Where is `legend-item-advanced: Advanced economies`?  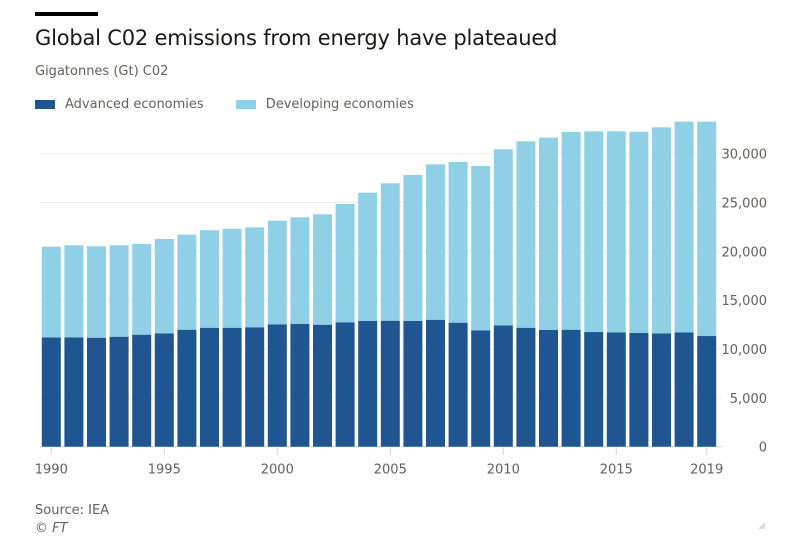
legend-item-advanced: Advanced economies is located at coordinates (119, 104).